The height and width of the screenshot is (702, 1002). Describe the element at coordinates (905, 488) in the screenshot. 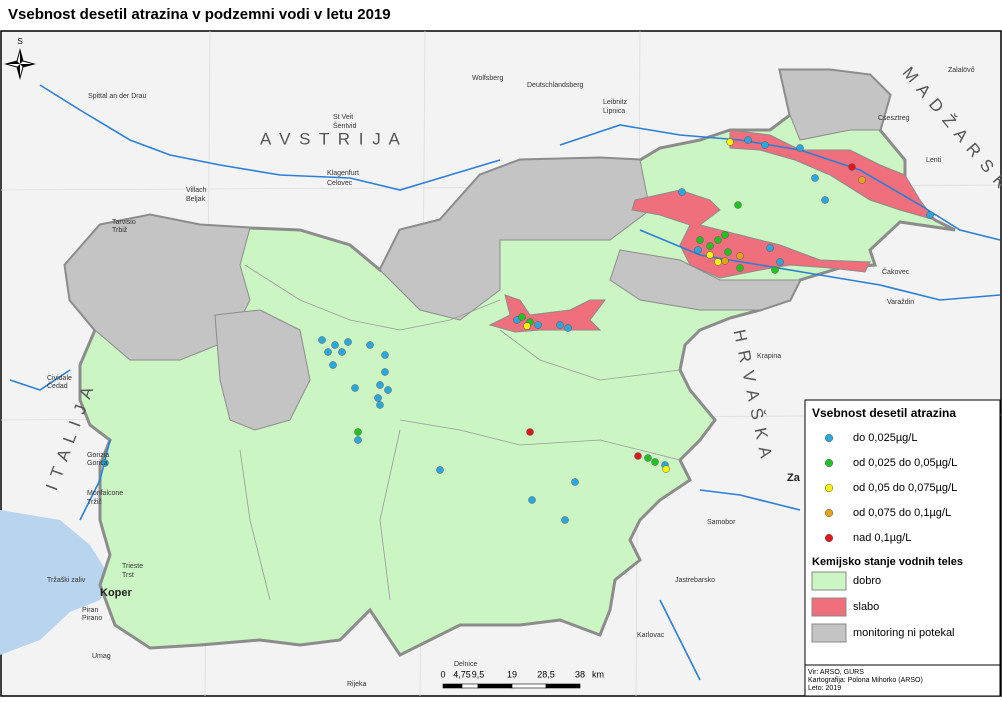

I see `legend-label: od 0,05 do 0,075µg/L` at that location.